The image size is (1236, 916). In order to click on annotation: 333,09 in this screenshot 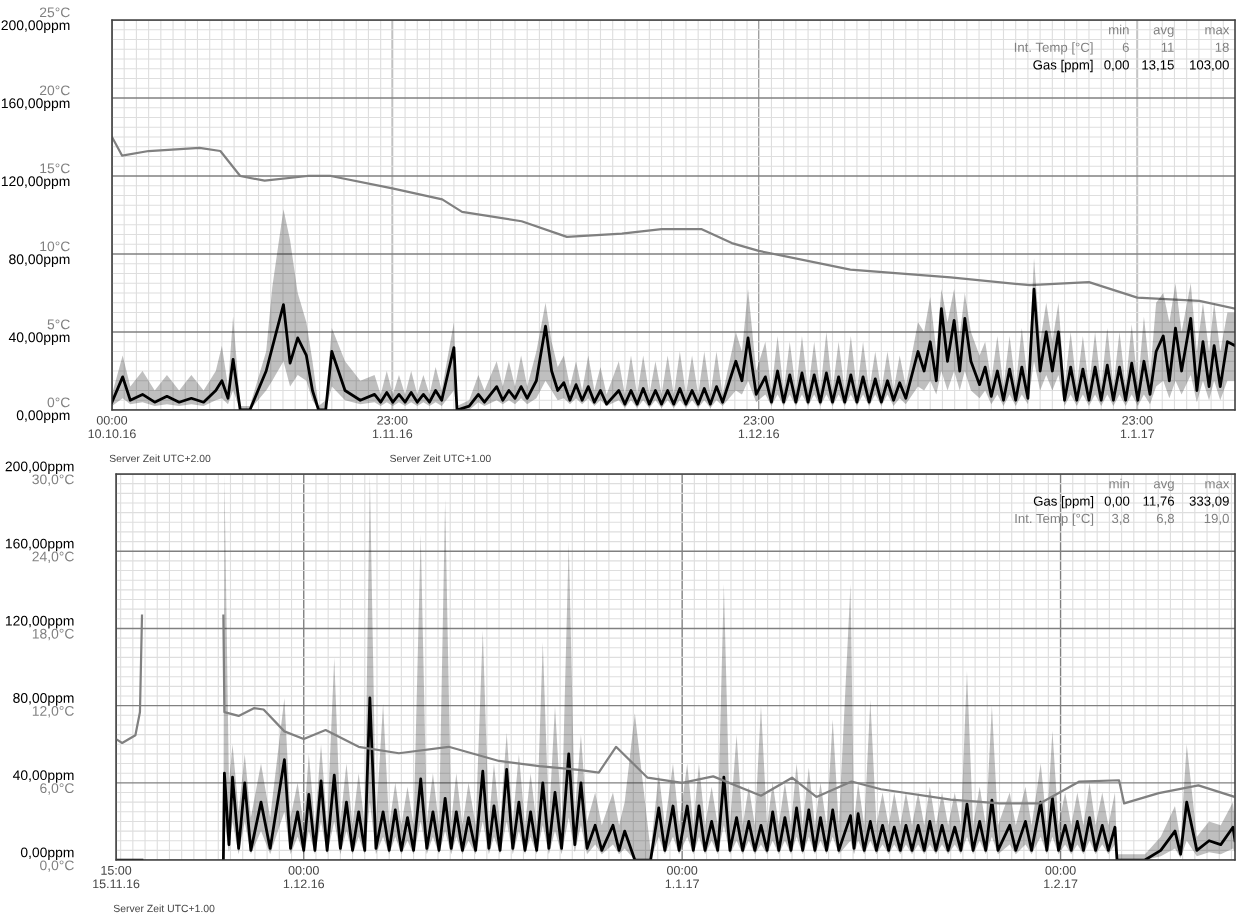, I will do `click(1209, 502)`.